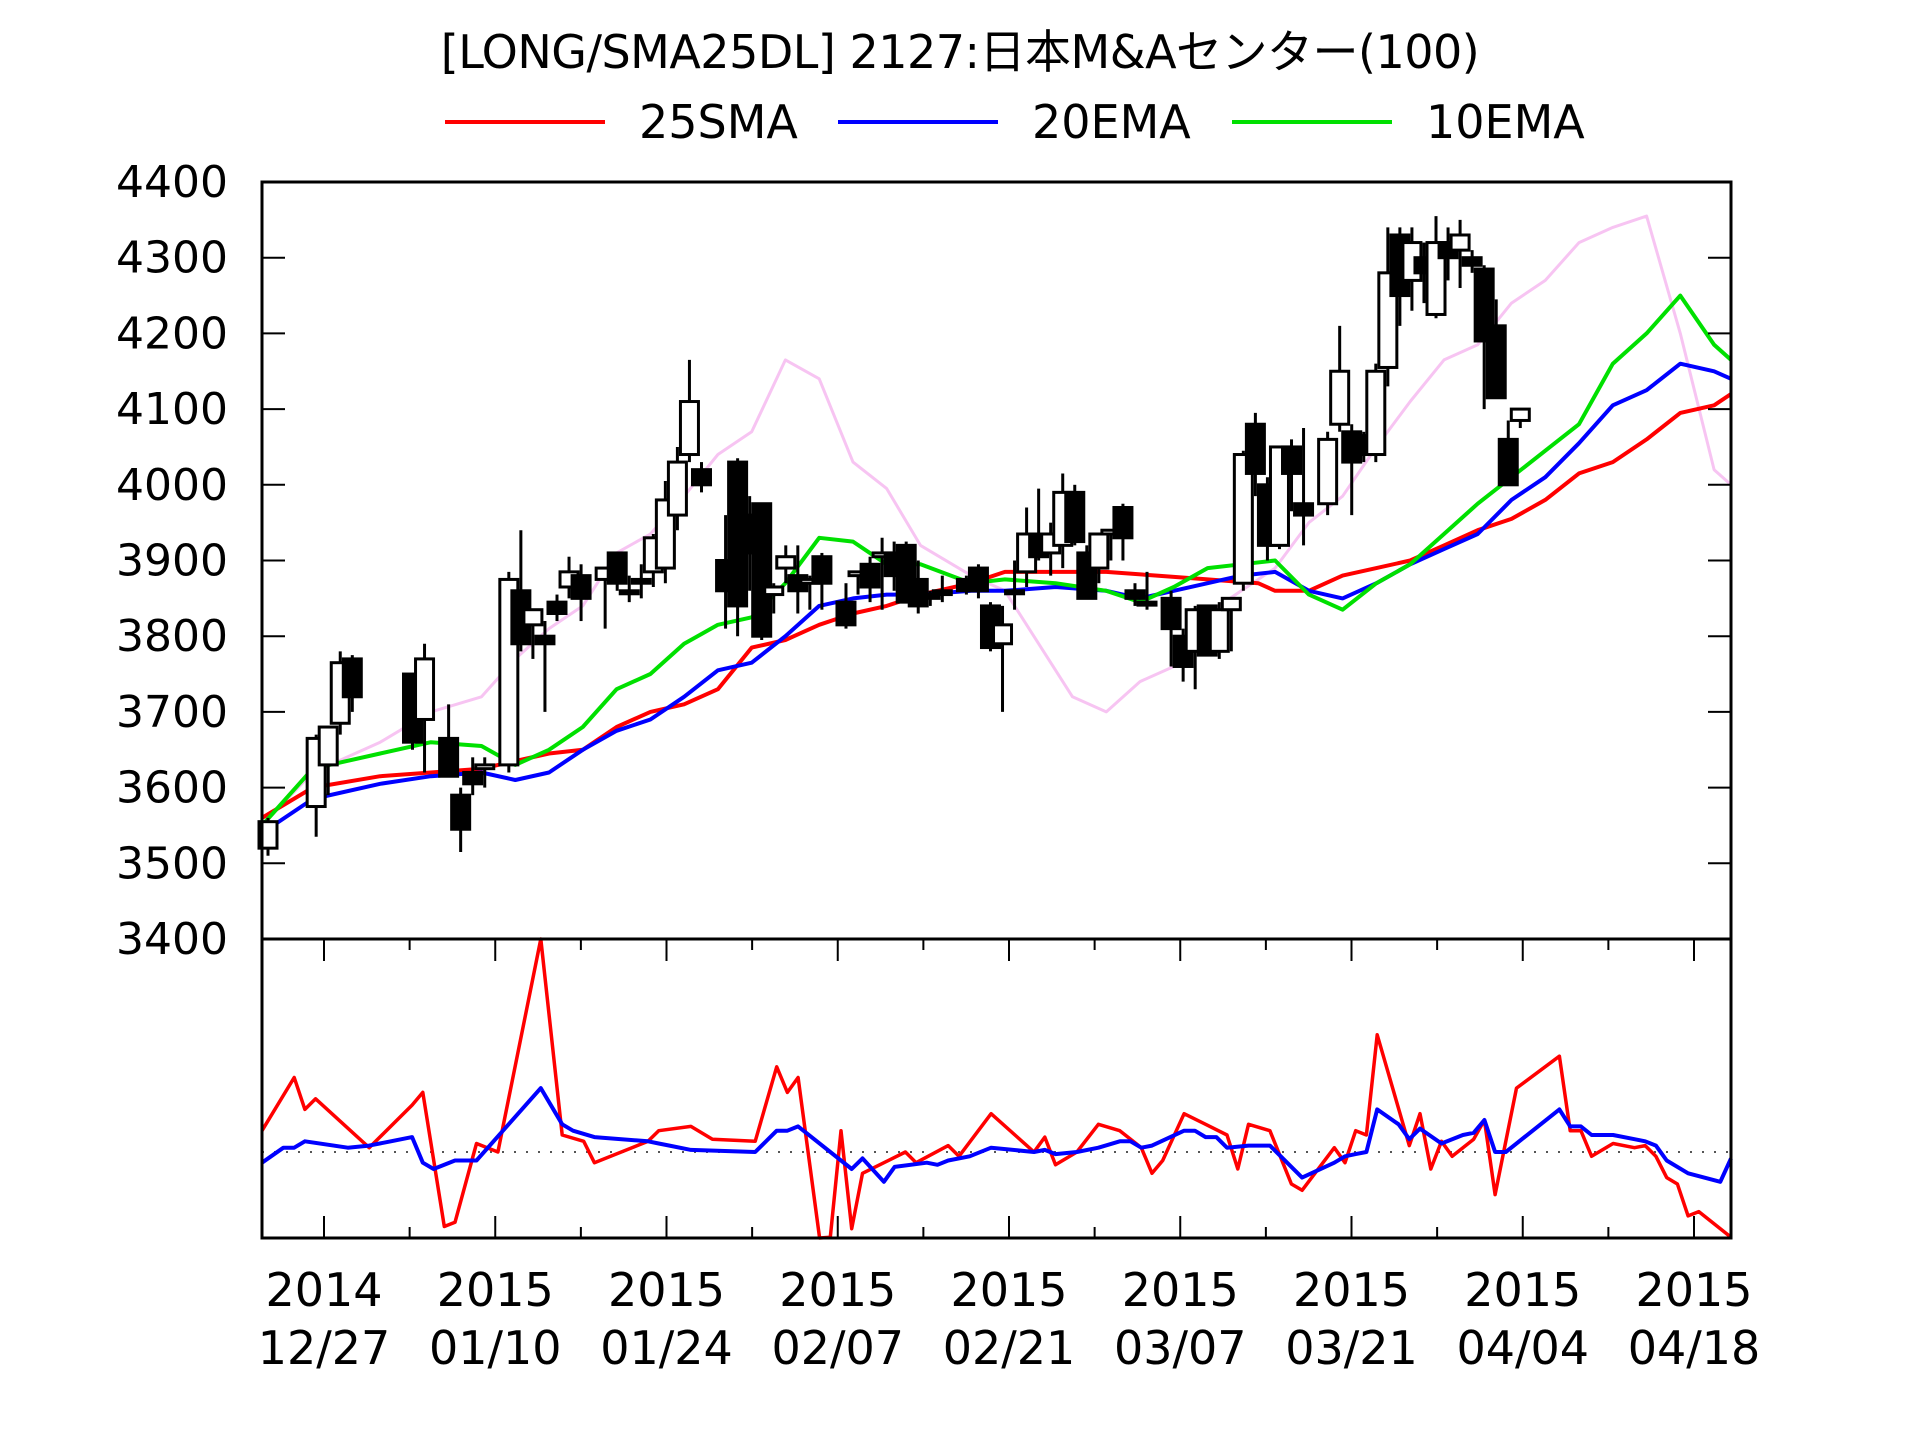 Image resolution: width=1920 pixels, height=1440 pixels. Describe the element at coordinates (621, 122) in the screenshot. I see `legend-item-25sma: 25SMA` at that location.